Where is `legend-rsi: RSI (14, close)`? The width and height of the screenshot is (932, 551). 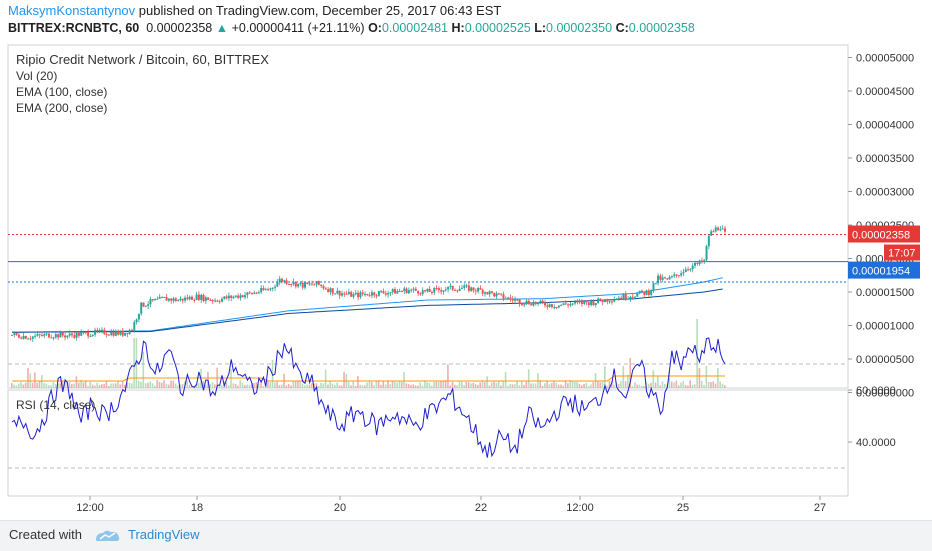 legend-rsi: RSI (14, close) is located at coordinates (55, 405).